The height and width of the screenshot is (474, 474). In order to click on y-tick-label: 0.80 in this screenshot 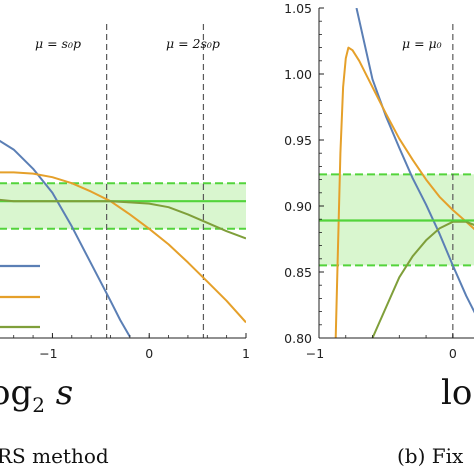, I will do `click(298, 338)`.